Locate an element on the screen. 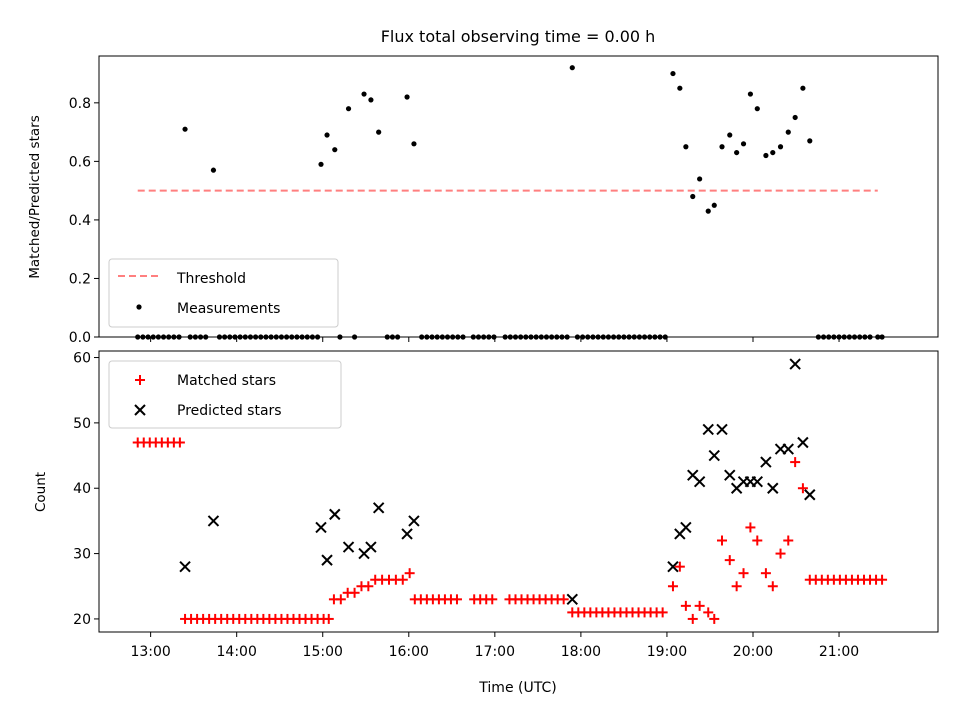  bottom-y-axis: 20 30 40 50 60 is located at coordinates (86, 489).